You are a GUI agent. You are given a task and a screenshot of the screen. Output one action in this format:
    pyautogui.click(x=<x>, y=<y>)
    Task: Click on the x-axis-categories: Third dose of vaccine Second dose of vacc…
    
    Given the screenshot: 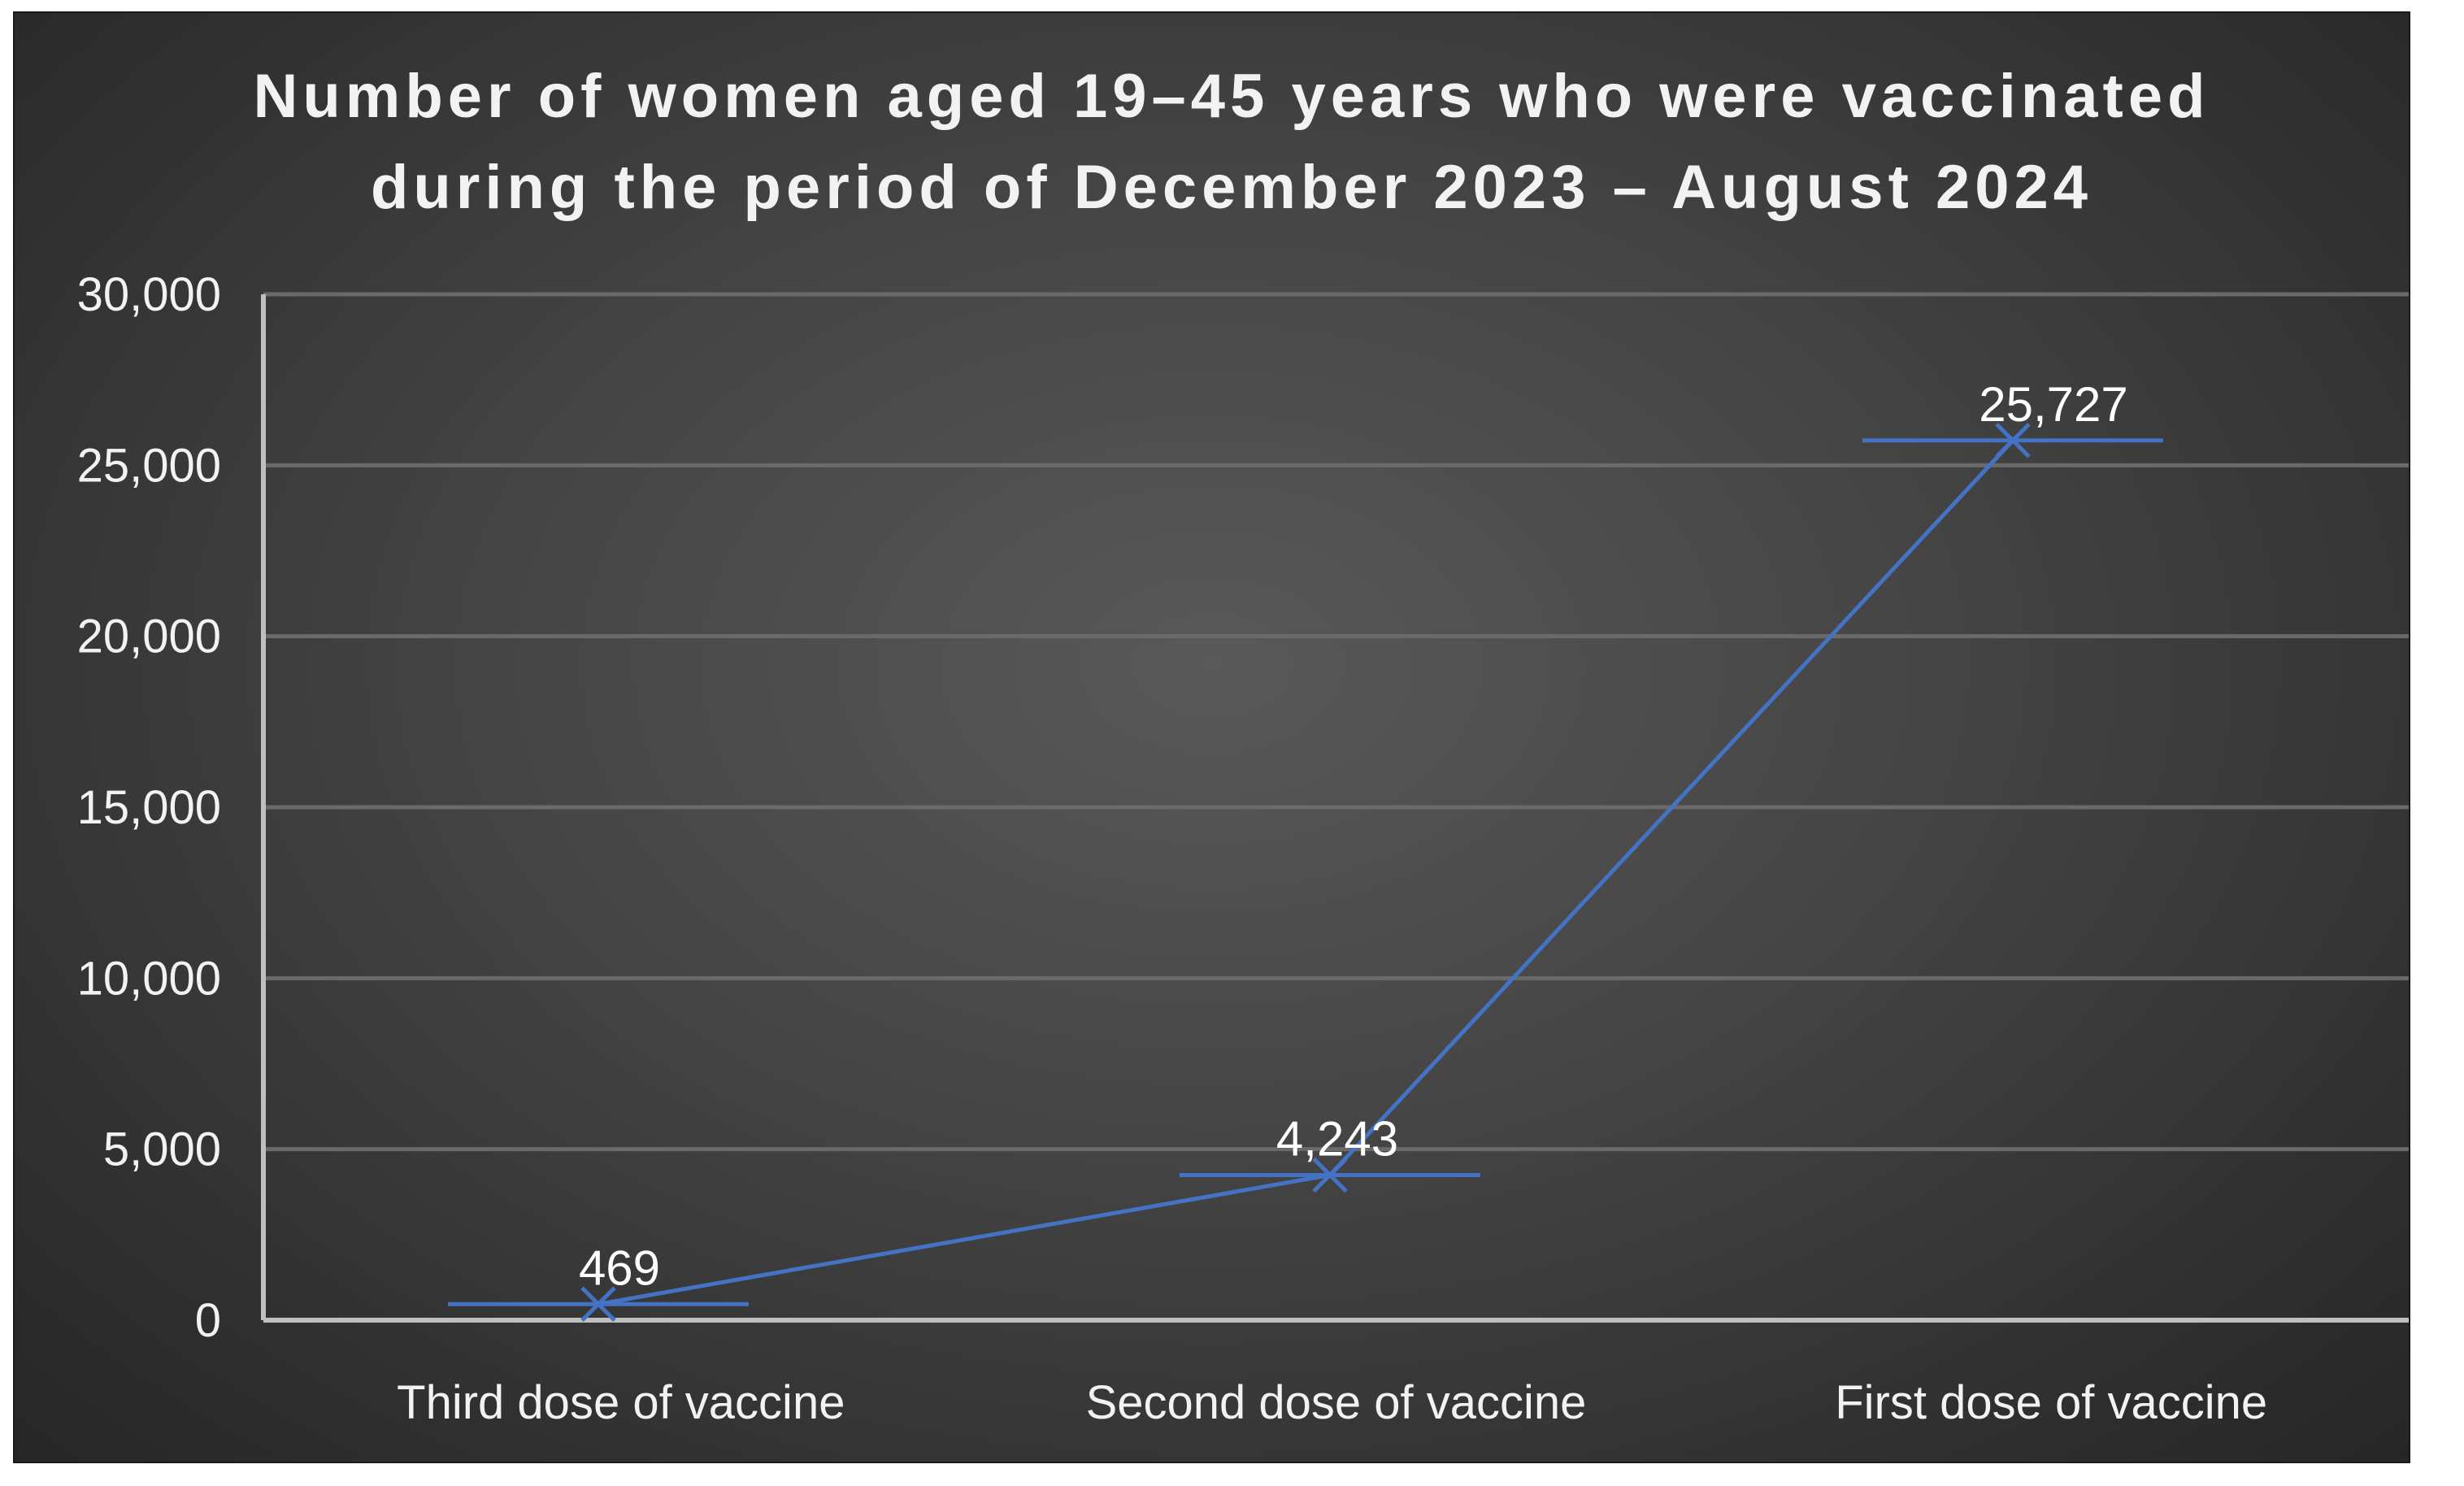 What is the action you would take?
    pyautogui.click(x=1332, y=1402)
    